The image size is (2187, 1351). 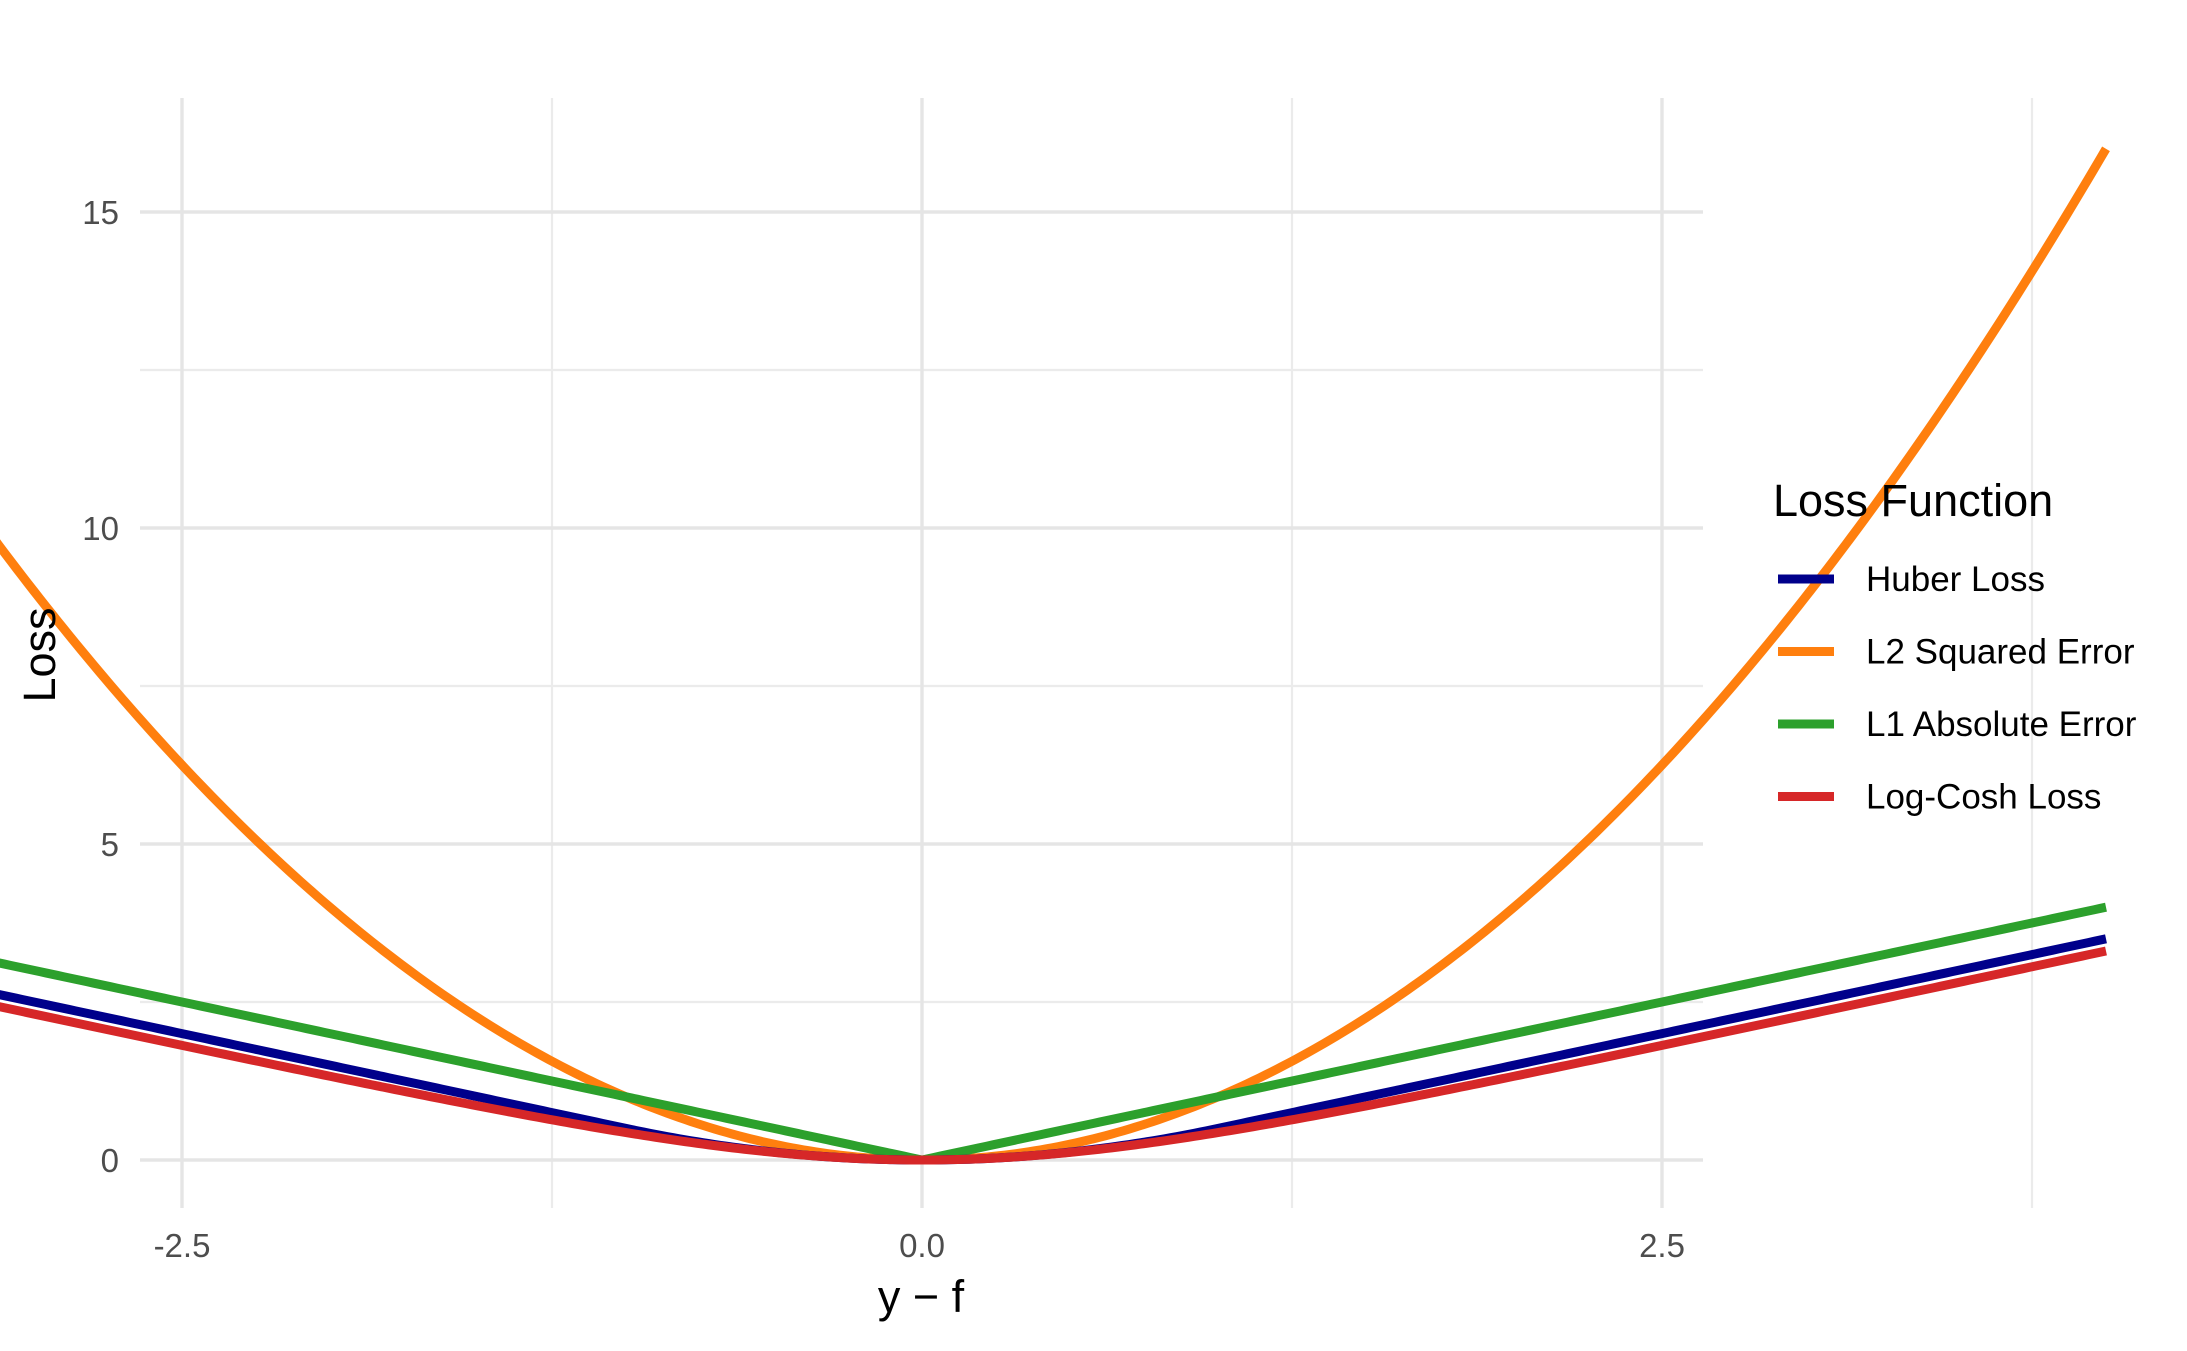 What do you see at coordinates (100, 528) in the screenshot?
I see `y-tick-label: 10` at bounding box center [100, 528].